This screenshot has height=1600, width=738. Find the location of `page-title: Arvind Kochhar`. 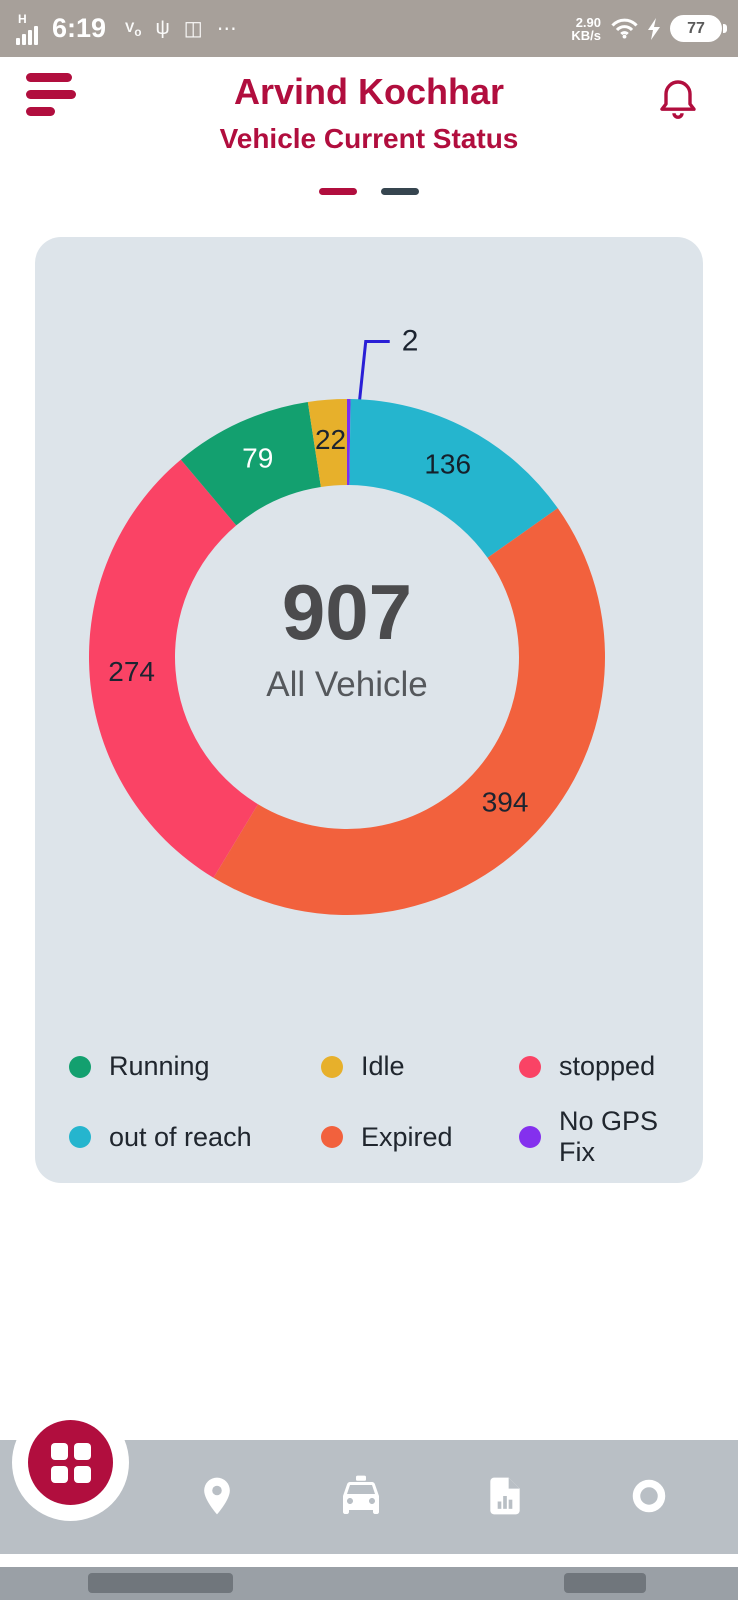

page-title: Arvind Kochhar is located at coordinates (369, 91).